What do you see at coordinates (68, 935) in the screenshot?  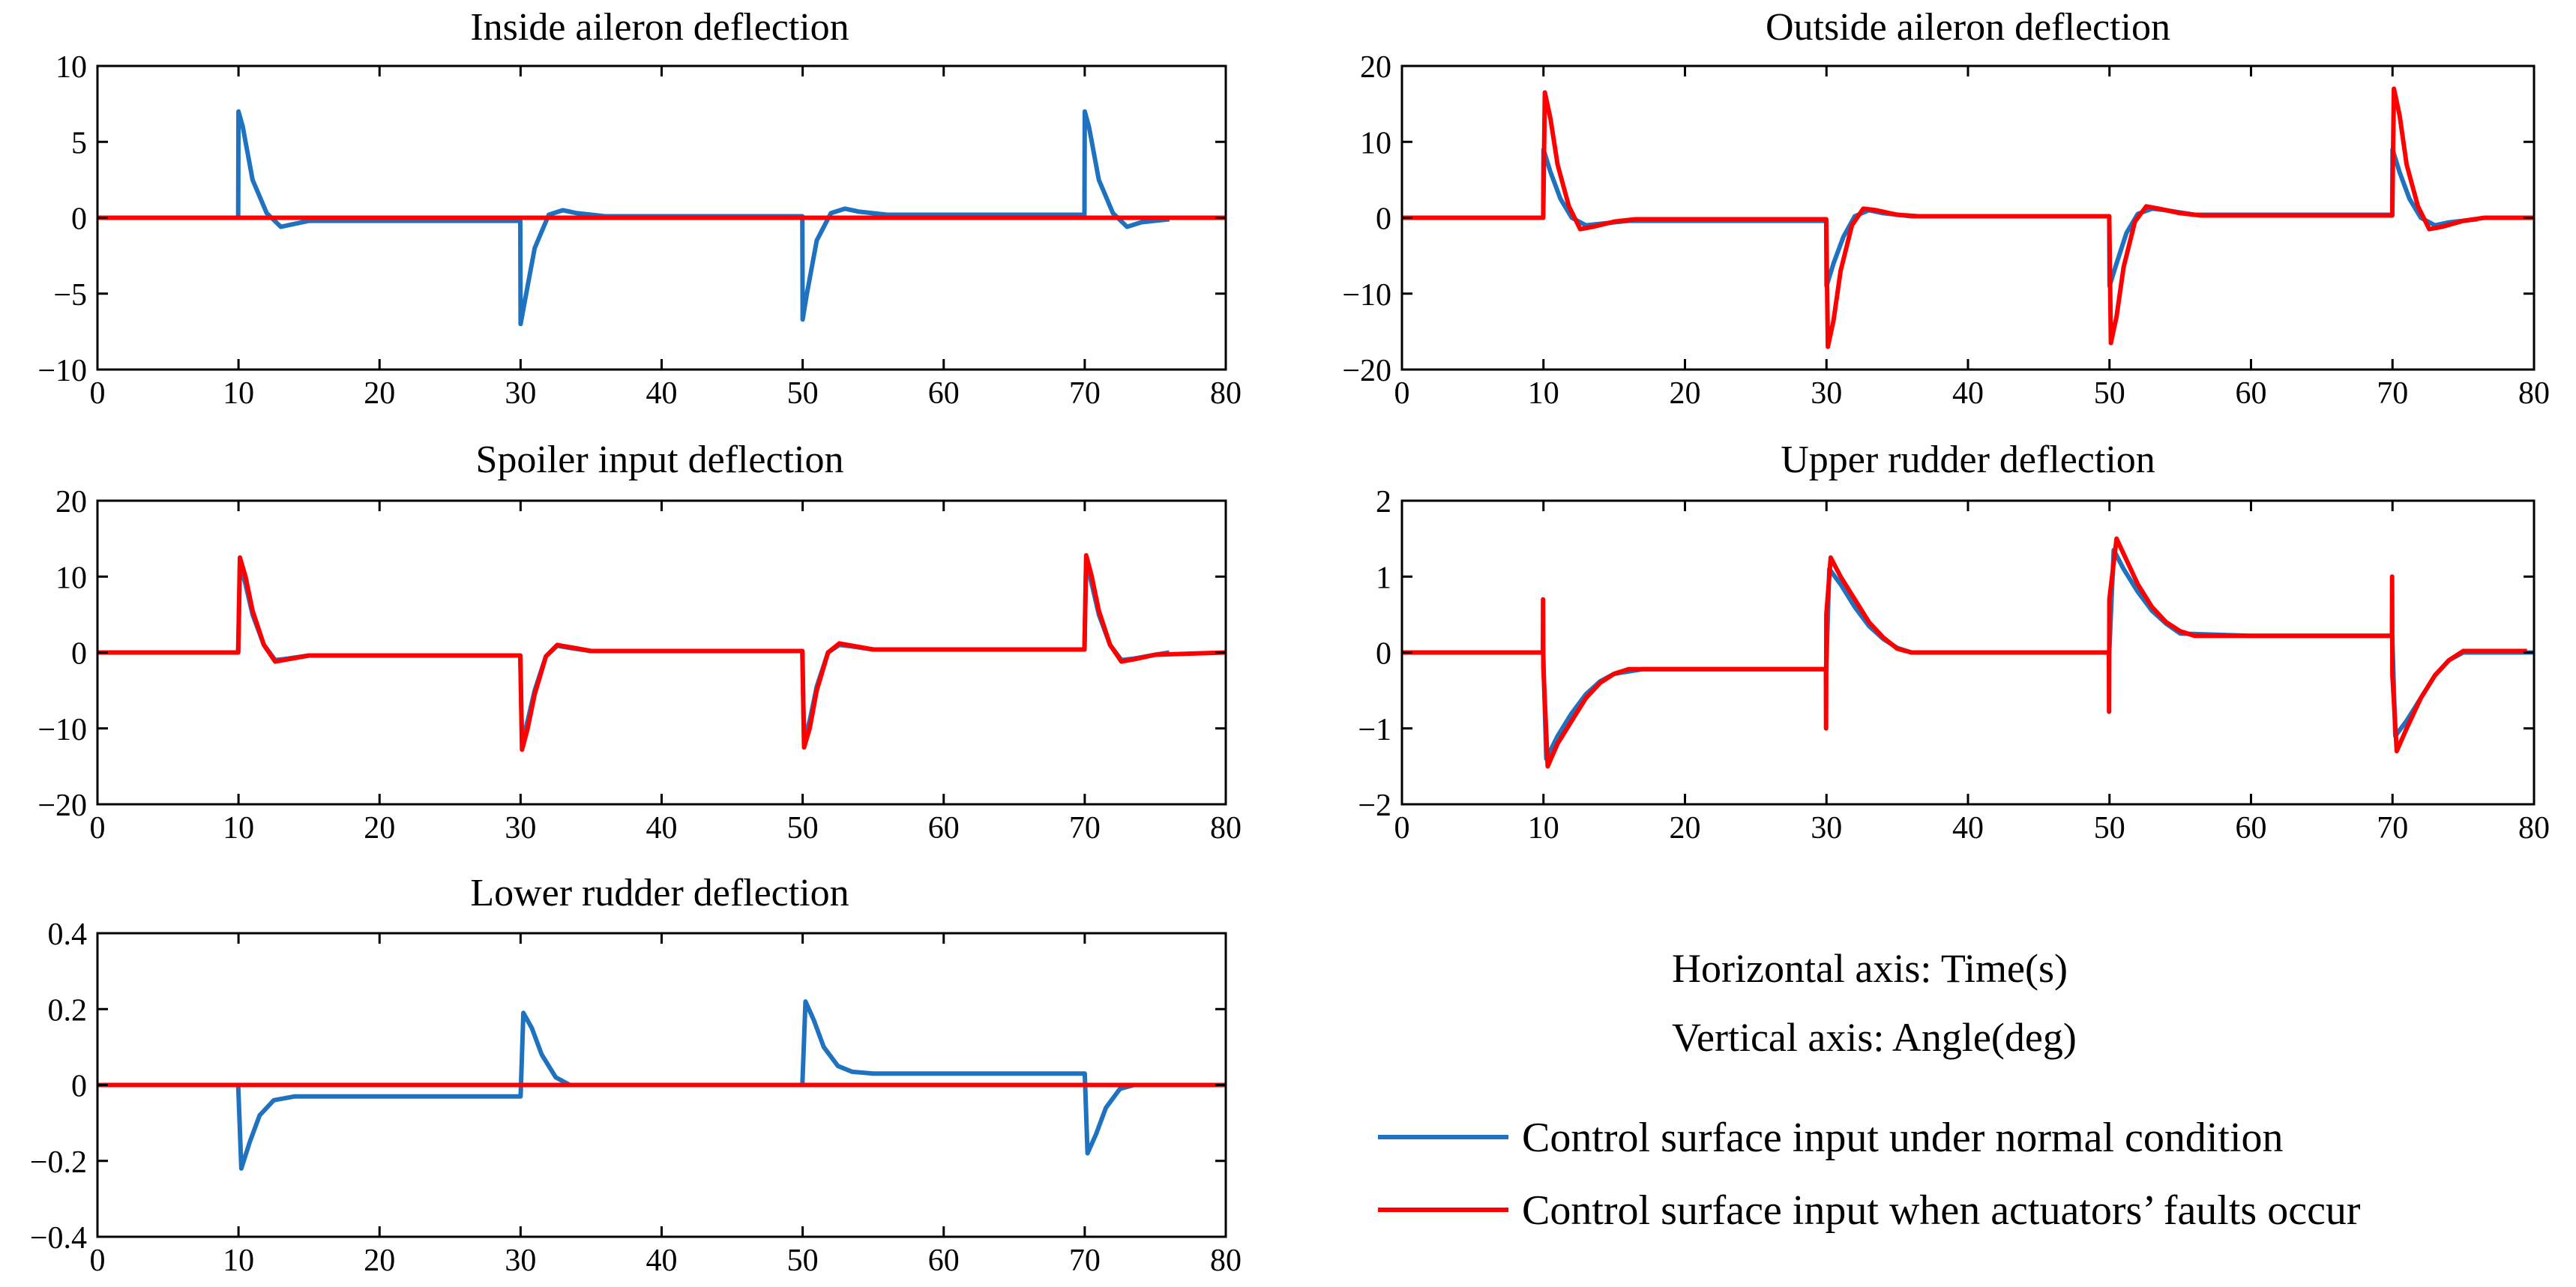 I see `y-tick-label: 0.4` at bounding box center [68, 935].